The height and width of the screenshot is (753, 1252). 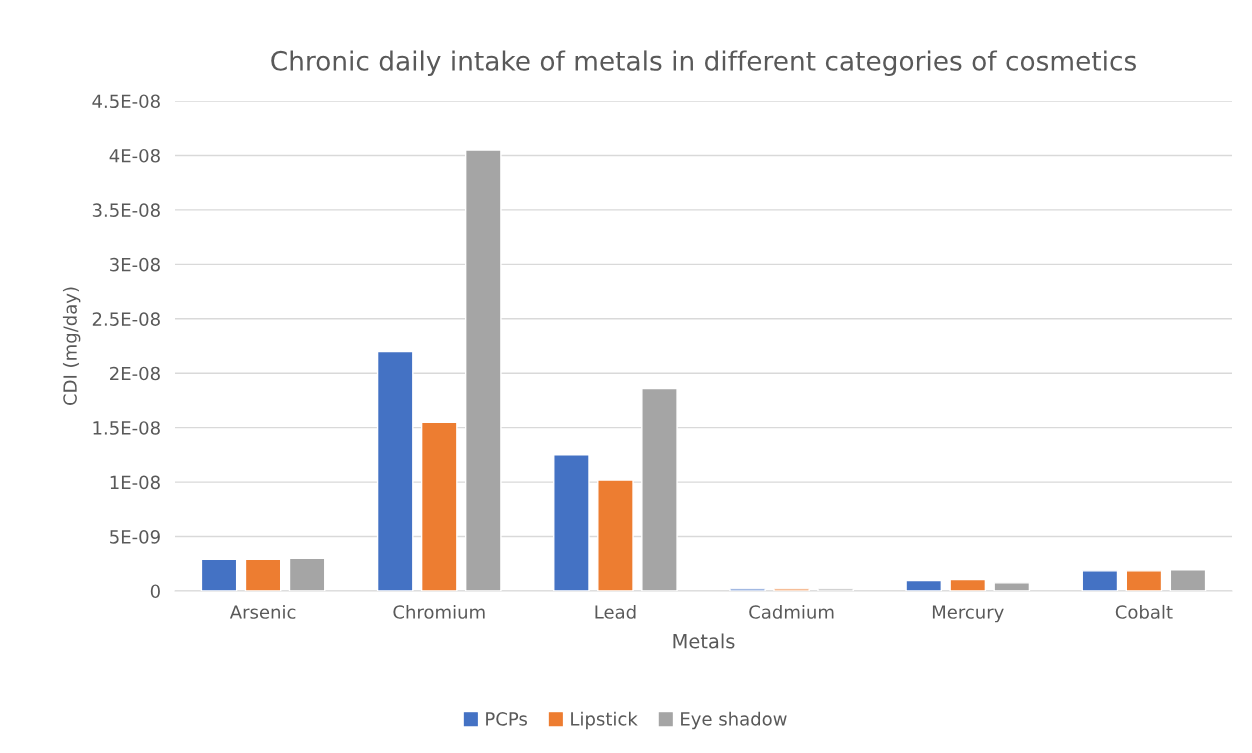 What do you see at coordinates (506, 719) in the screenshot?
I see `legend-label: PCPs` at bounding box center [506, 719].